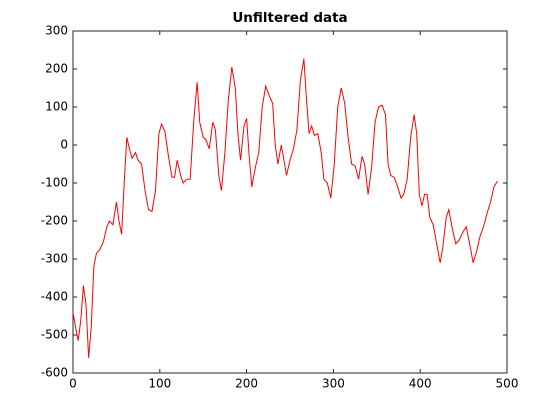  What do you see at coordinates (56, 31) in the screenshot?
I see `y-tick-label: 300` at bounding box center [56, 31].